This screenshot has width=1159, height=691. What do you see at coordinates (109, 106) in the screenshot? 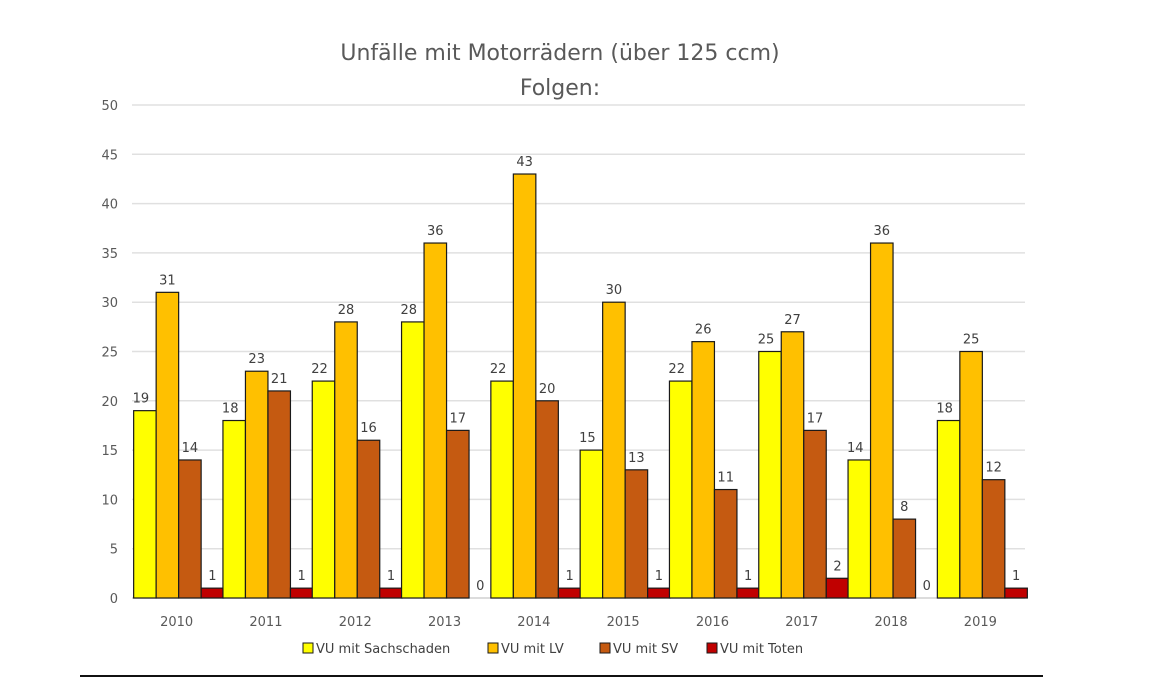
I see `y-tick-label: 50` at bounding box center [109, 106].